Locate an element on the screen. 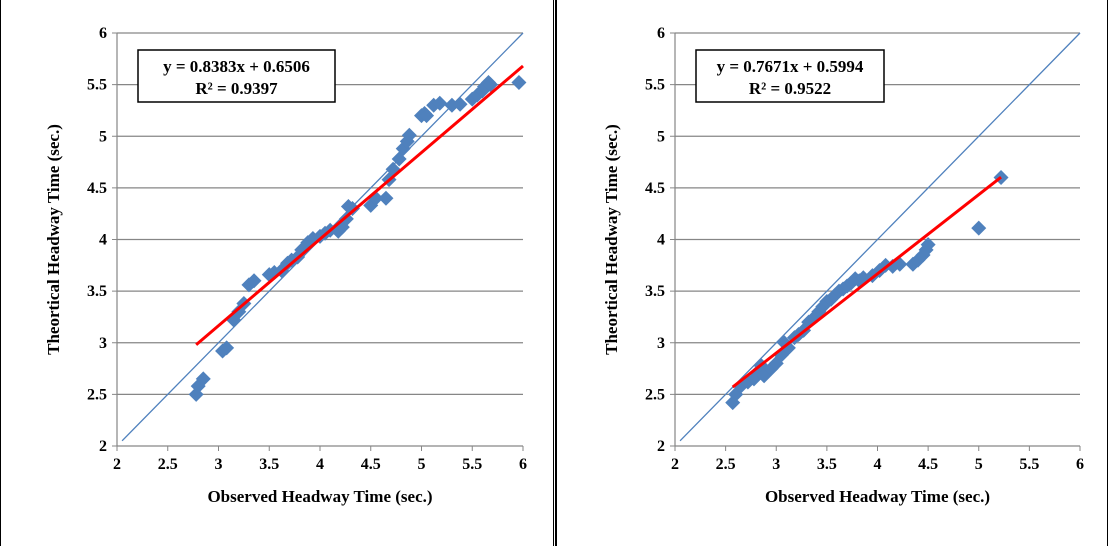 This screenshot has height=546, width=1108. equation-label: y = 0.8383x + 0.6506 is located at coordinates (236, 66).